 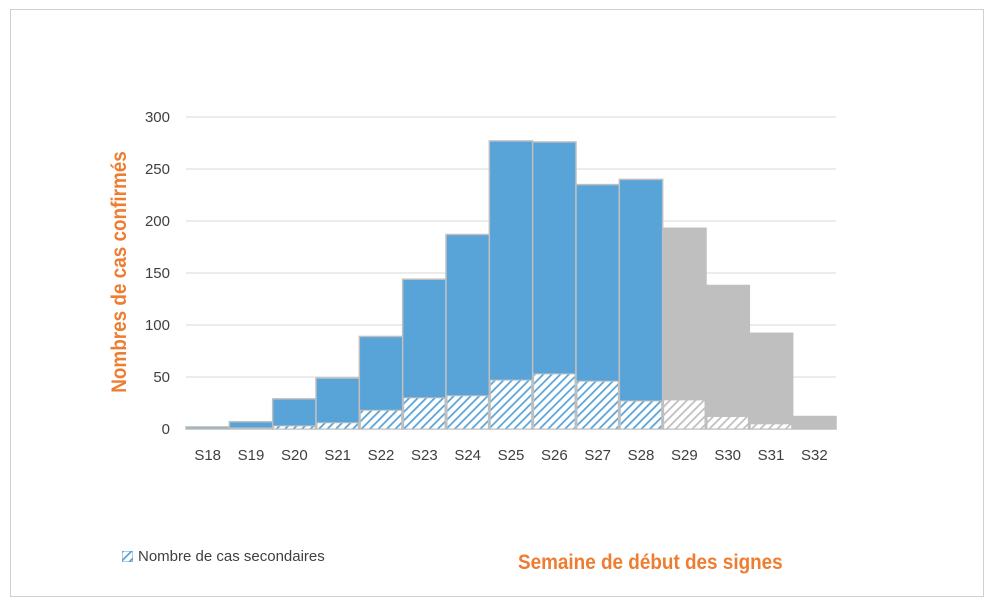 What do you see at coordinates (157, 117) in the screenshot?
I see `y-tick-label: 300` at bounding box center [157, 117].